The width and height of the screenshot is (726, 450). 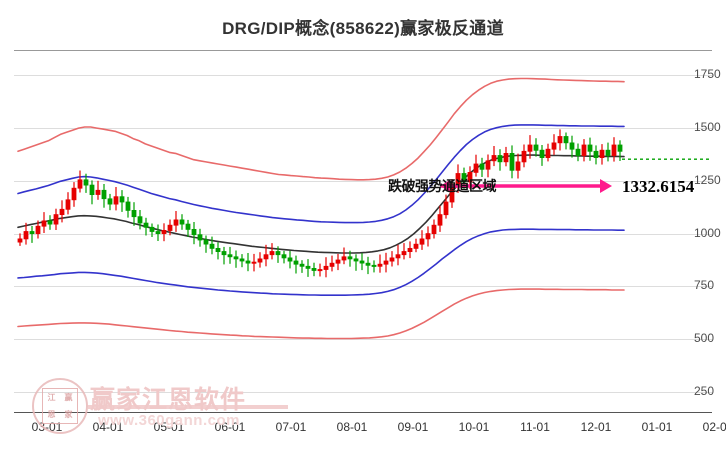 What do you see at coordinates (707, 74) in the screenshot?
I see `y-axis-label: 1750` at bounding box center [707, 74].